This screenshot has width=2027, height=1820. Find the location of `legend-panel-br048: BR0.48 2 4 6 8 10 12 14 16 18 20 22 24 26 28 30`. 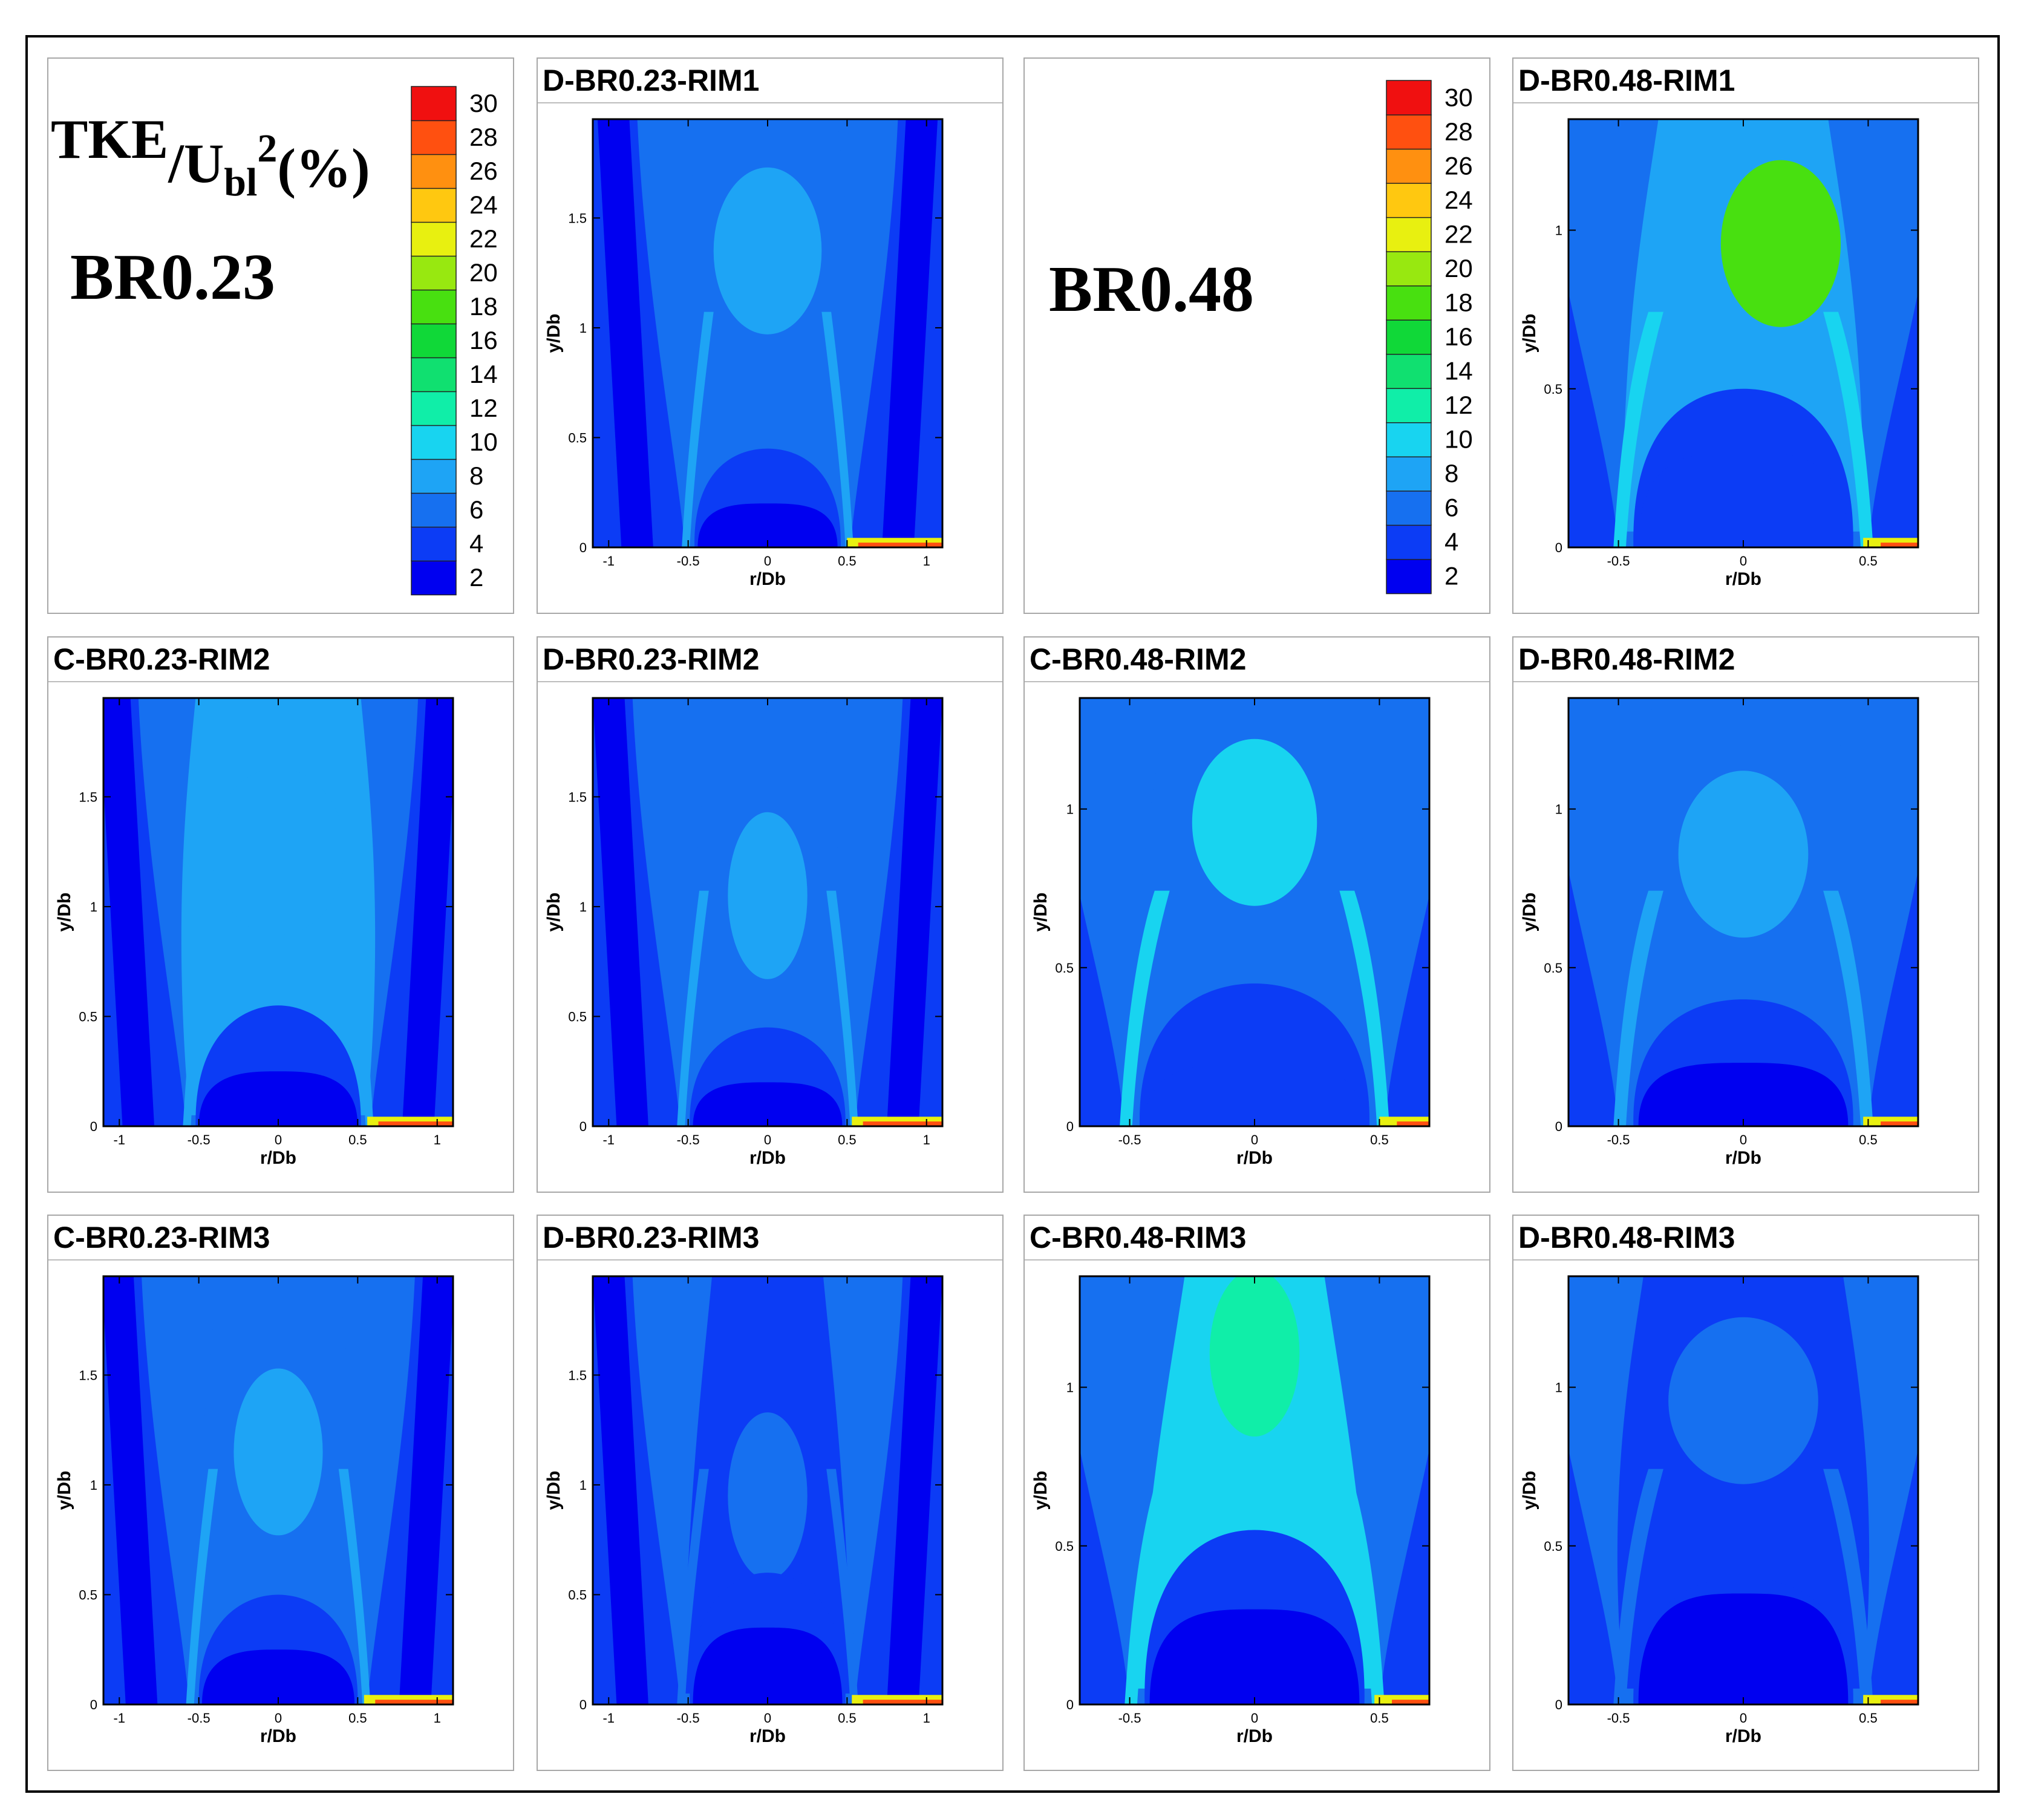

legend-panel-br048: BR0.48 2 4 6 8 10 12 14 16 18 20 22 24 26 28 30 is located at coordinates (1256, 335).